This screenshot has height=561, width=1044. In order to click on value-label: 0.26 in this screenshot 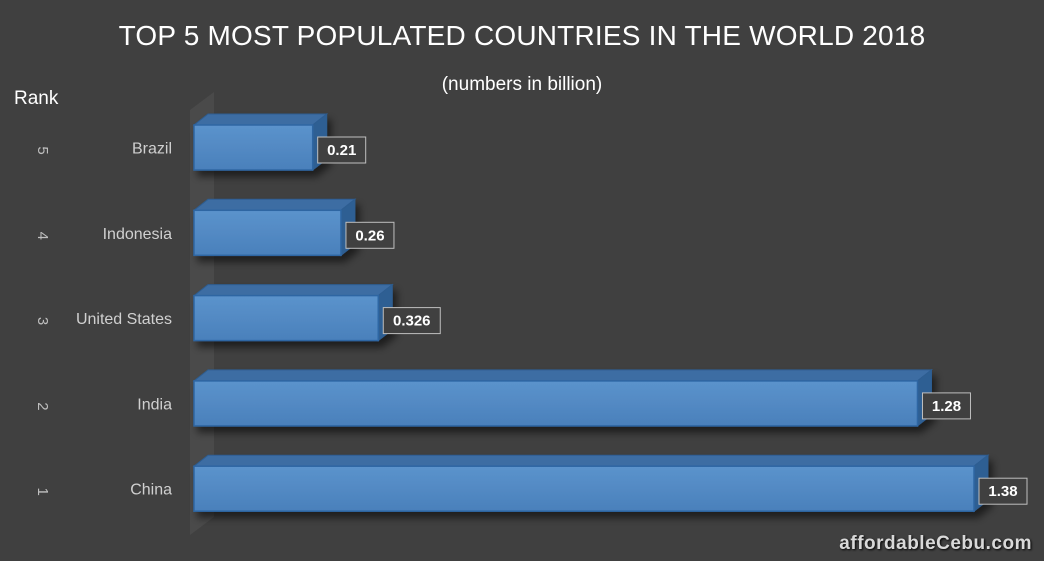, I will do `click(369, 235)`.